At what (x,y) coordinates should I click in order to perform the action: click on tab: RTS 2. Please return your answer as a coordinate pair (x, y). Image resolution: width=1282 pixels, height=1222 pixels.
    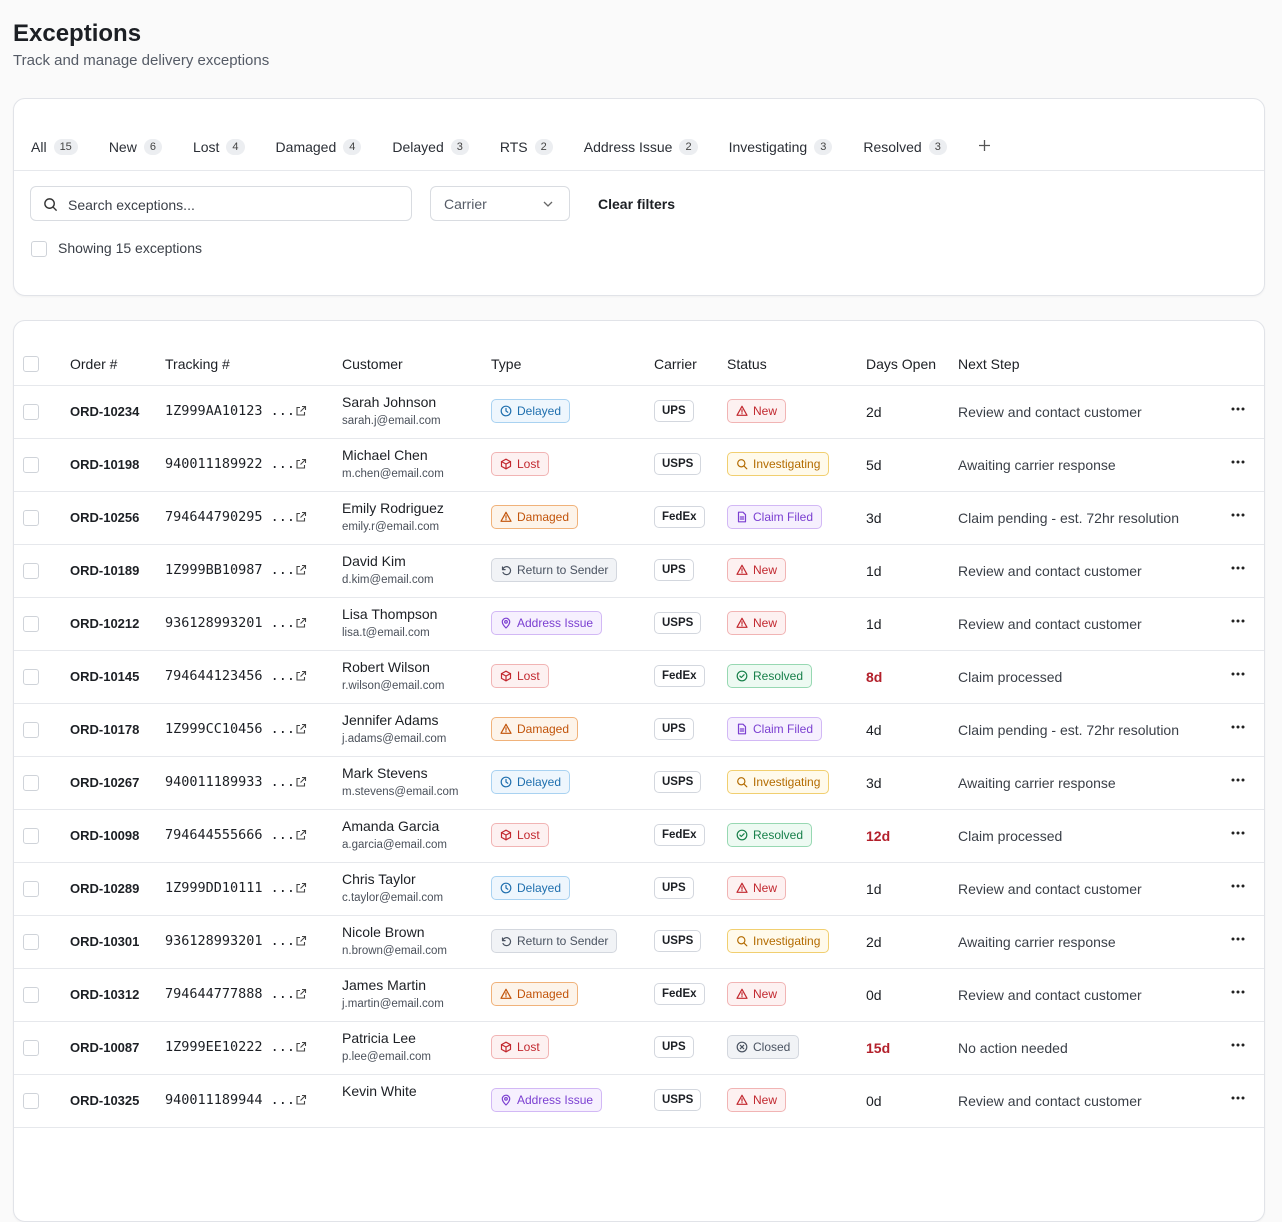
    Looking at the image, I should click on (526, 146).